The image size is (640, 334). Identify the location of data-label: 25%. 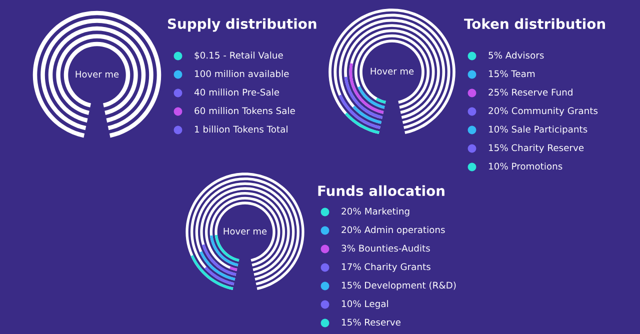
(498, 92).